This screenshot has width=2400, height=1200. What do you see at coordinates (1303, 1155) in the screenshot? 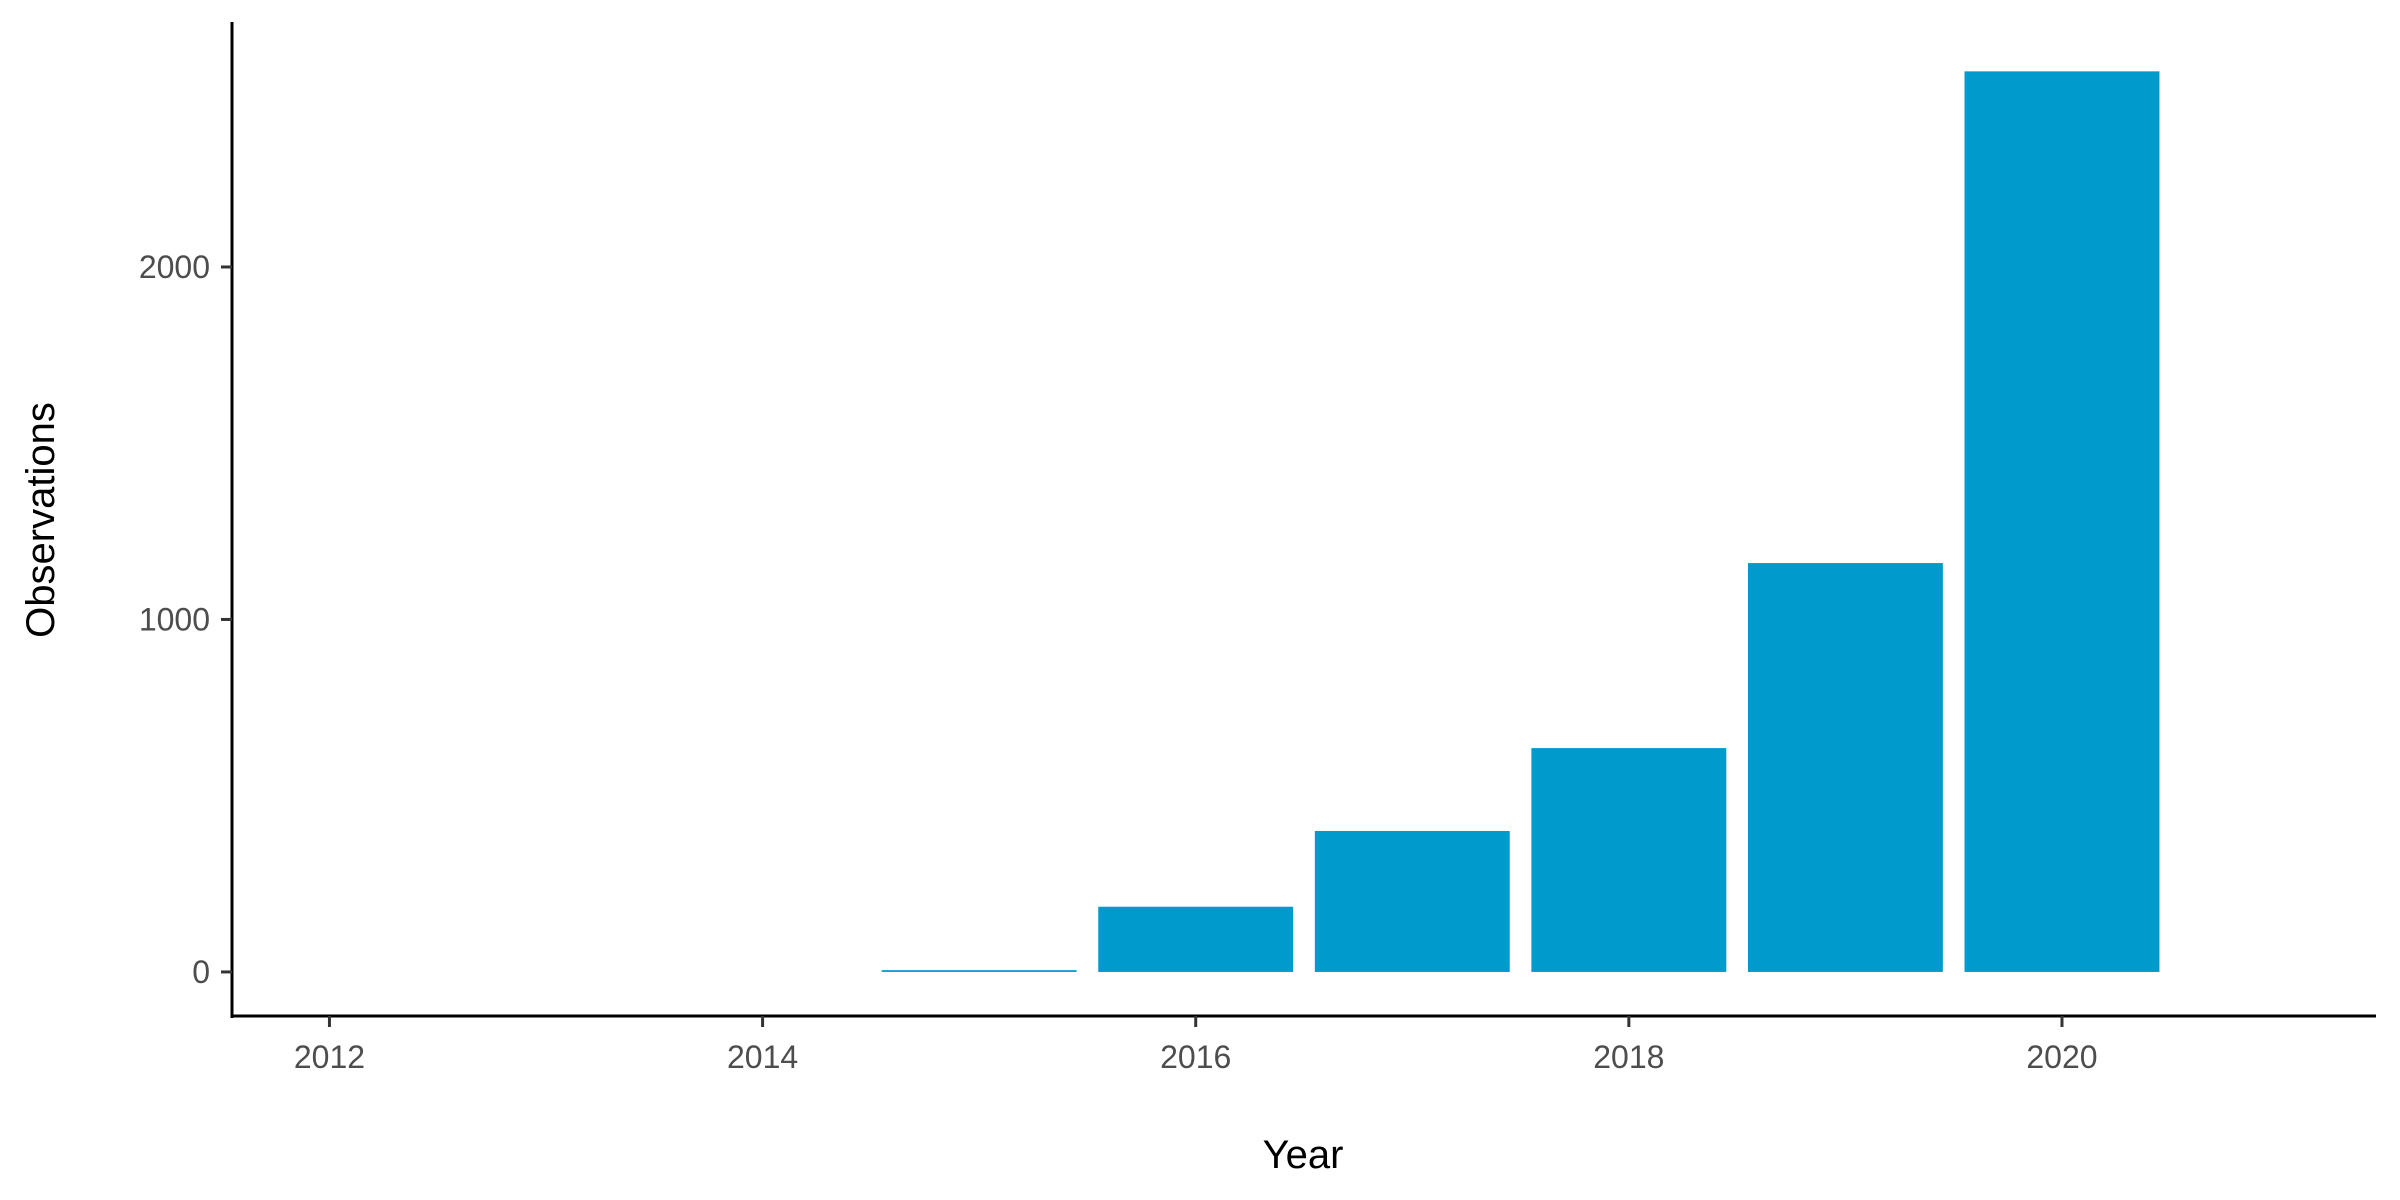
I see `x-axis-title: Year` at bounding box center [1303, 1155].